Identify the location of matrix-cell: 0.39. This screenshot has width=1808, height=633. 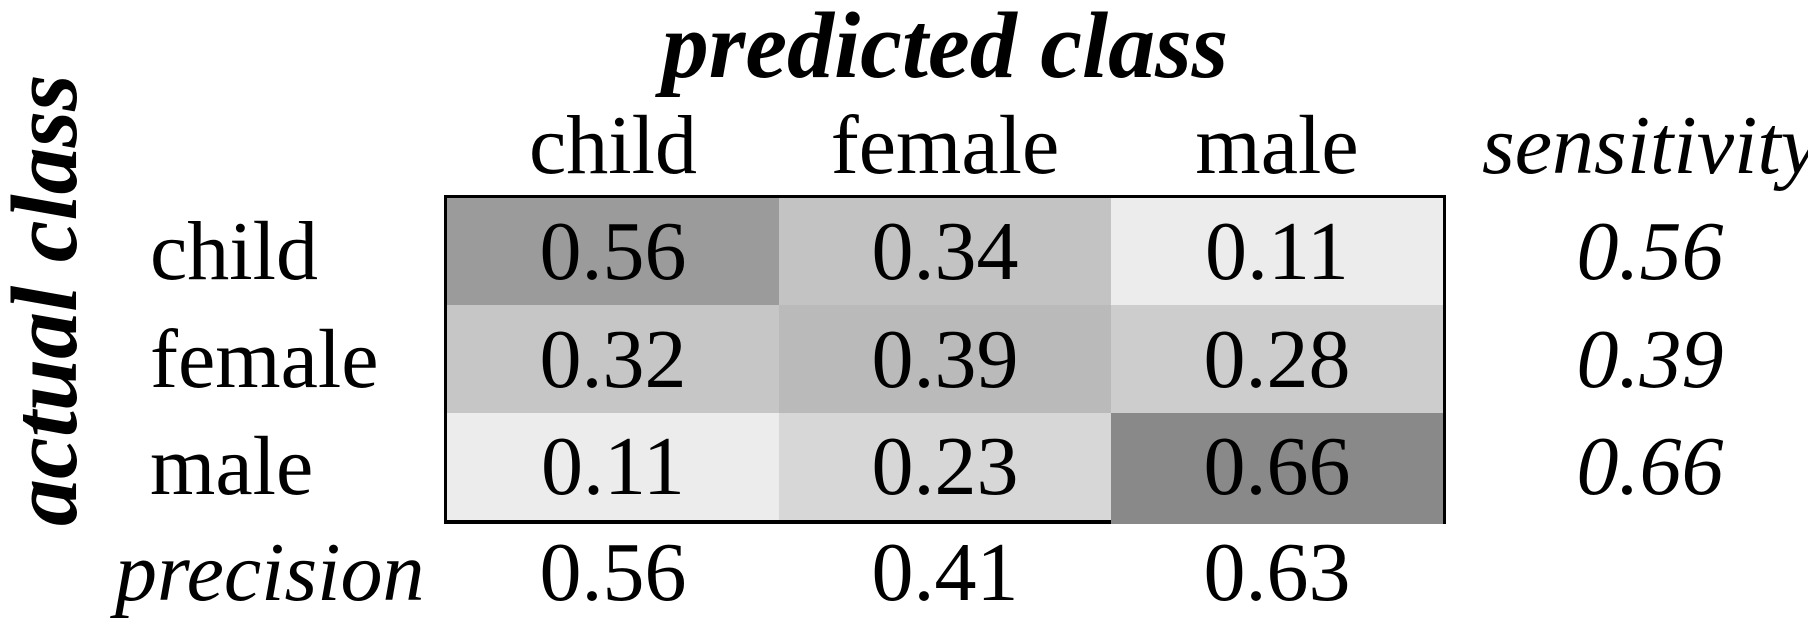
(945, 359).